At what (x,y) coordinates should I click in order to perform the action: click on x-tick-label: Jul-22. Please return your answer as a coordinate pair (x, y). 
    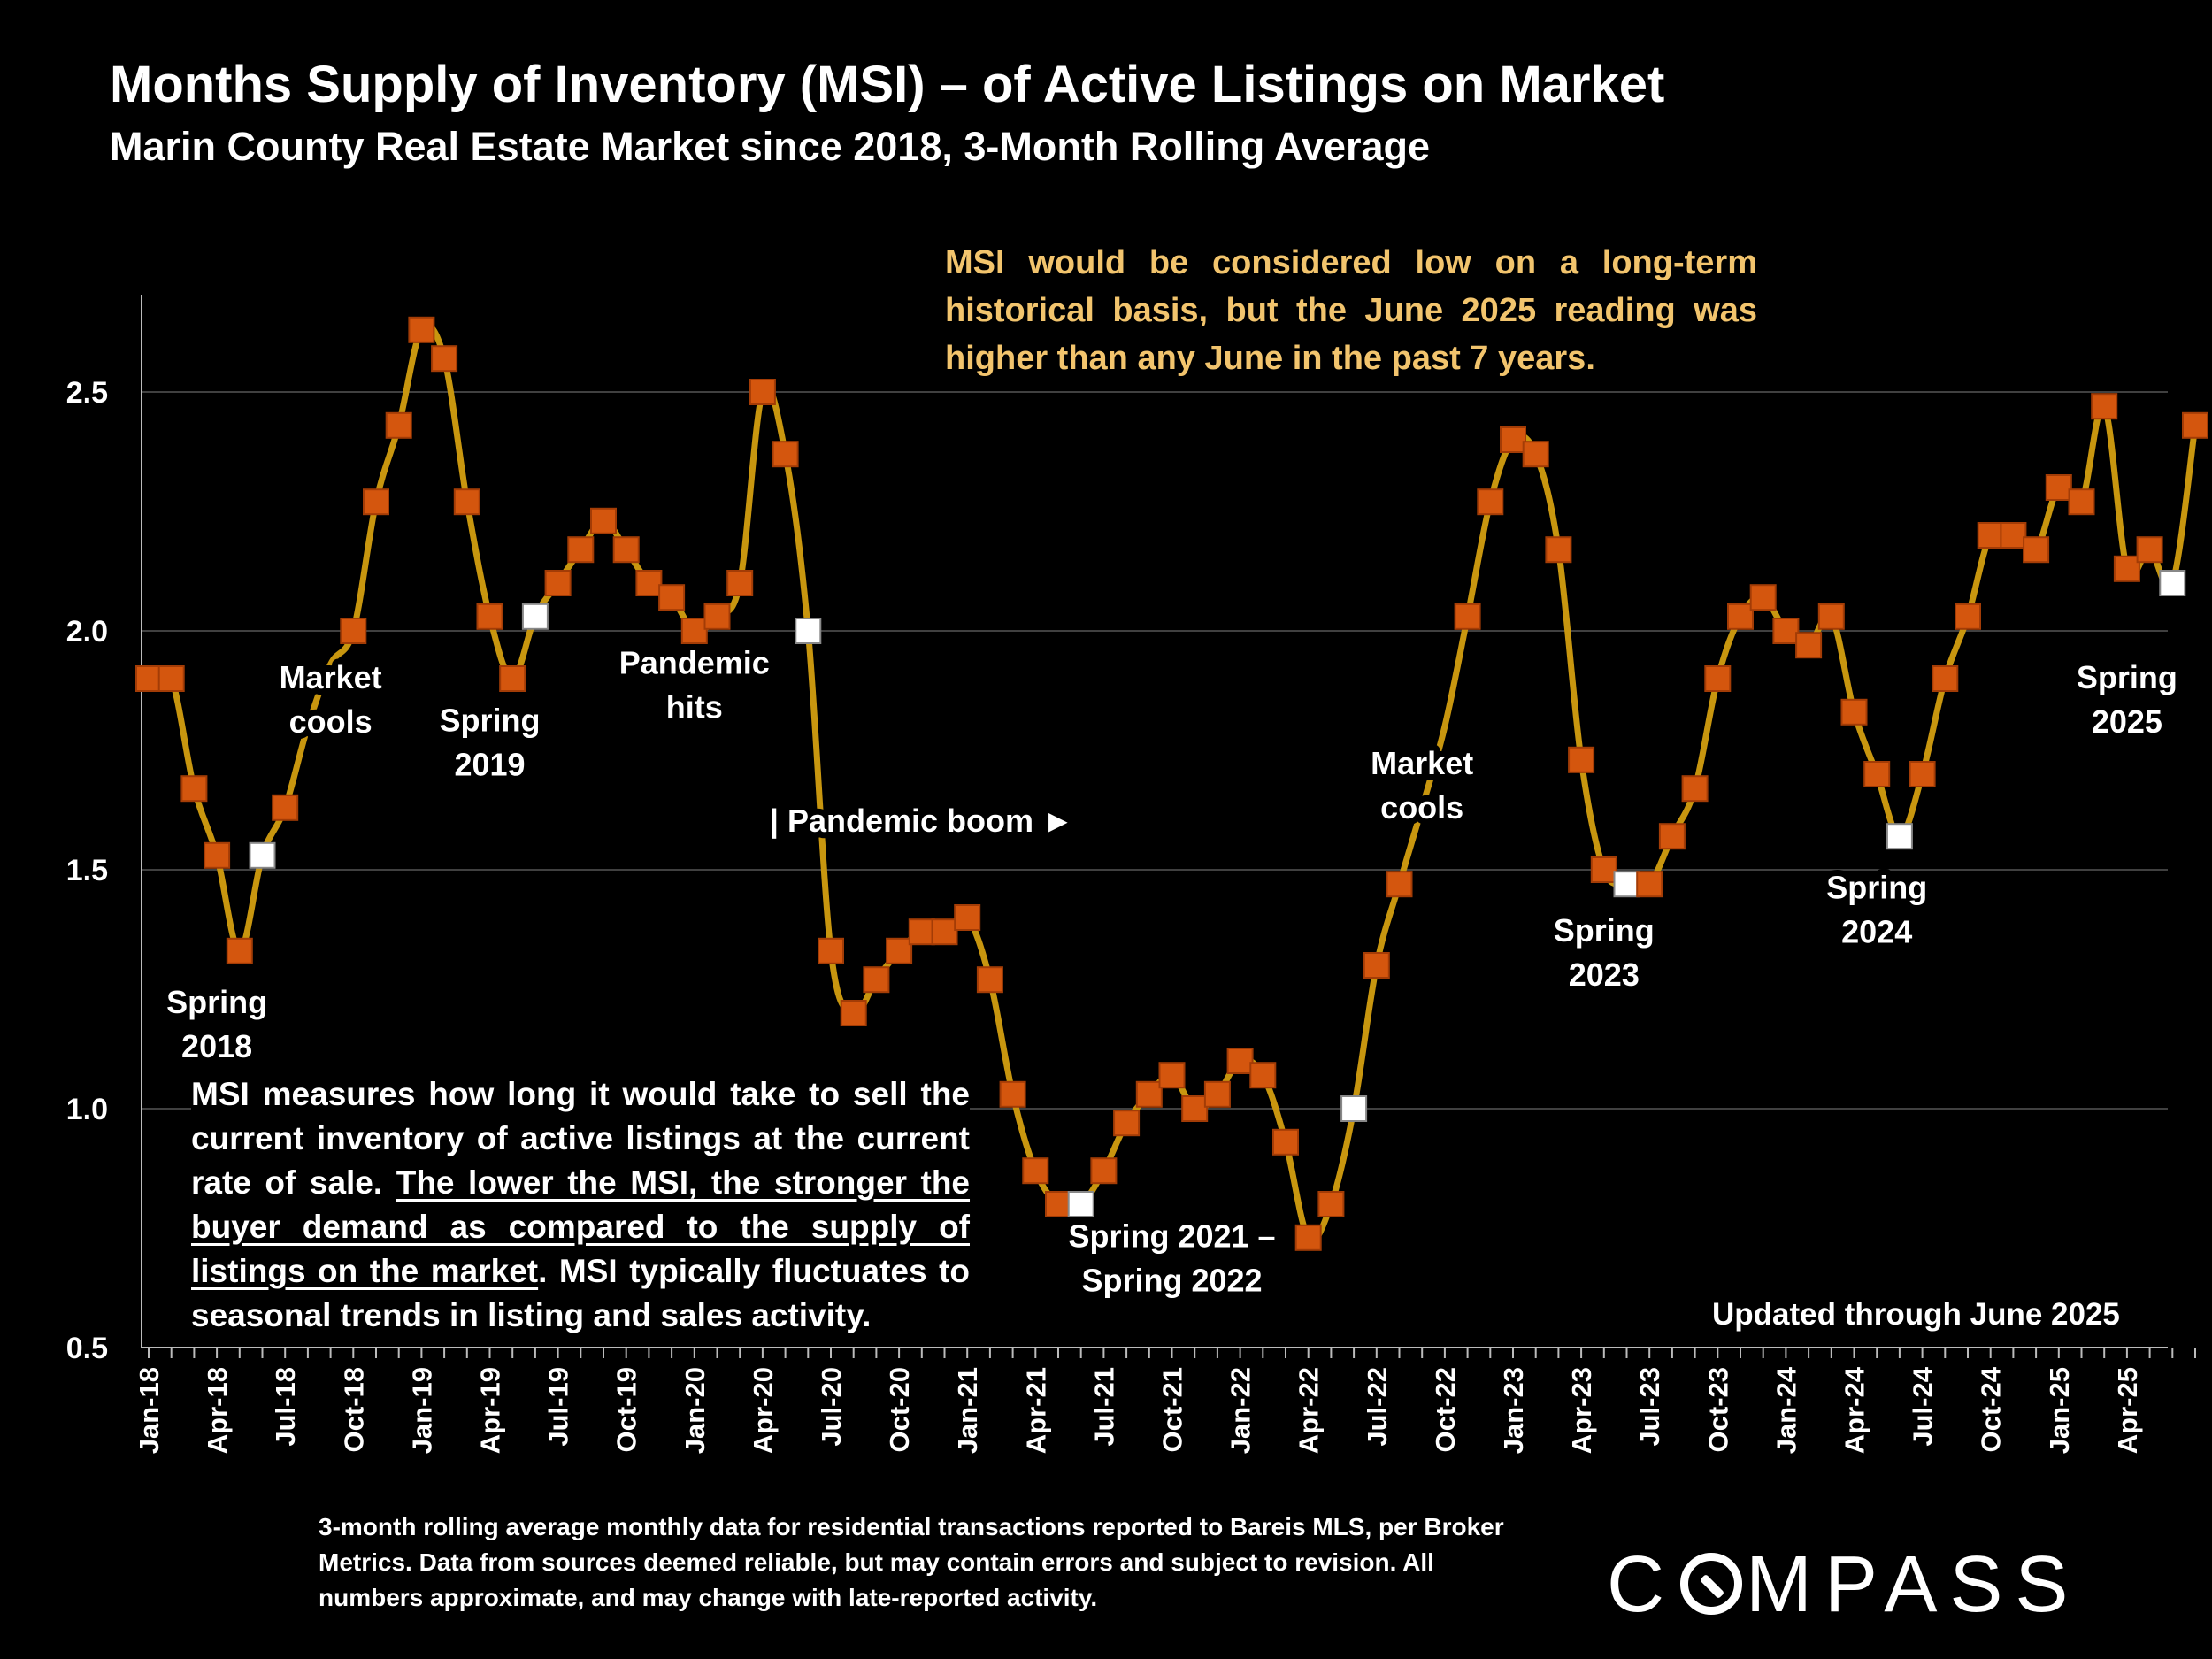
    Looking at the image, I should click on (1377, 1407).